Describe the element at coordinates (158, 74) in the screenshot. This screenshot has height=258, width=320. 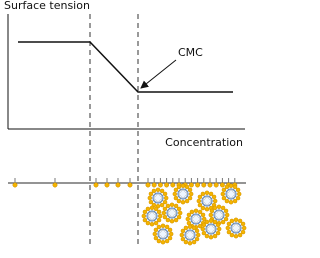
I see `cmc-arrow` at that location.